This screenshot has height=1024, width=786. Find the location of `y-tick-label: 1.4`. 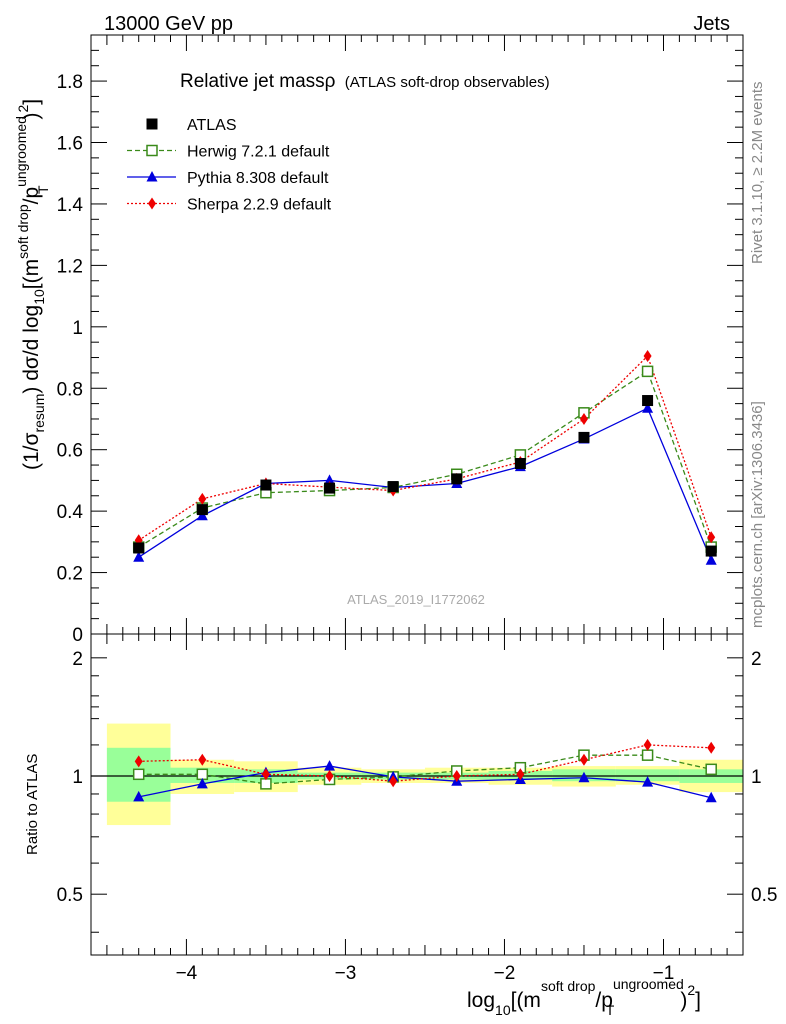

y-tick-label: 1.4 is located at coordinates (70, 205).